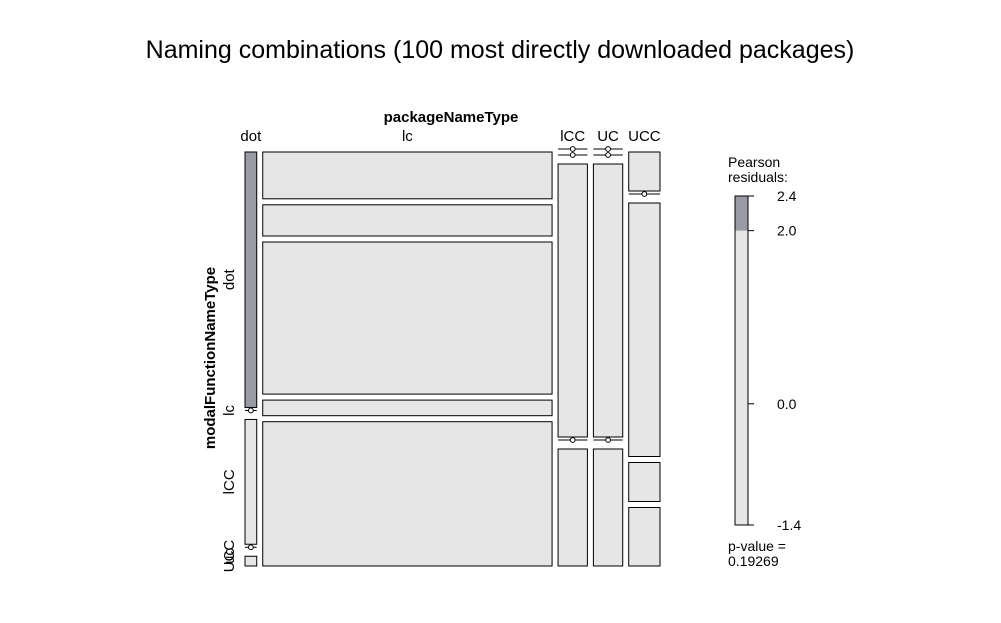  What do you see at coordinates (229, 410) in the screenshot?
I see `row-label-1: lc` at bounding box center [229, 410].